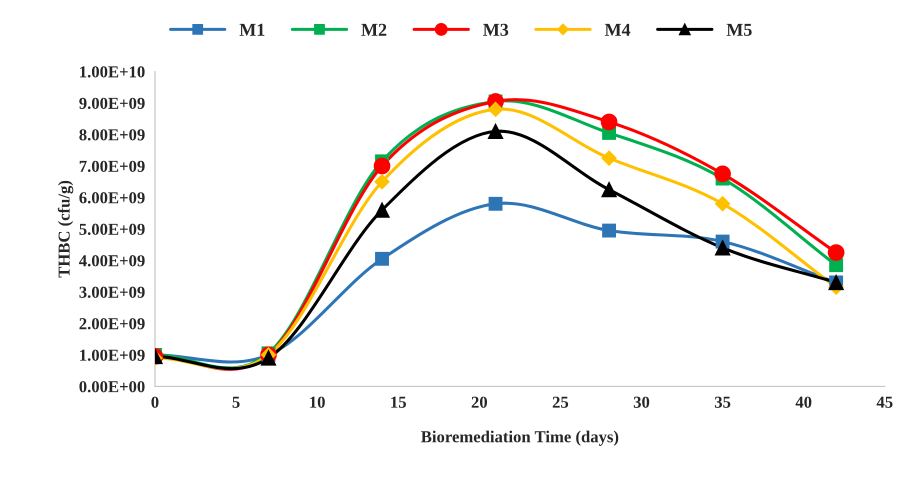 This screenshot has height=477, width=901. I want to click on x-tick-label: 5, so click(236, 402).